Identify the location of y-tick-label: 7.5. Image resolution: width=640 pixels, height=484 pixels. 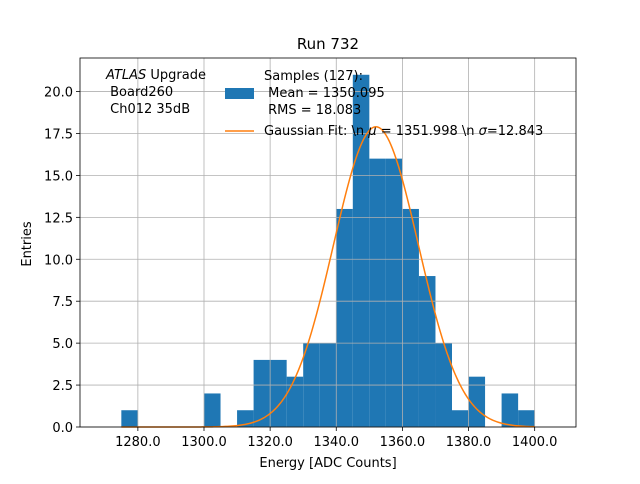
(62, 302).